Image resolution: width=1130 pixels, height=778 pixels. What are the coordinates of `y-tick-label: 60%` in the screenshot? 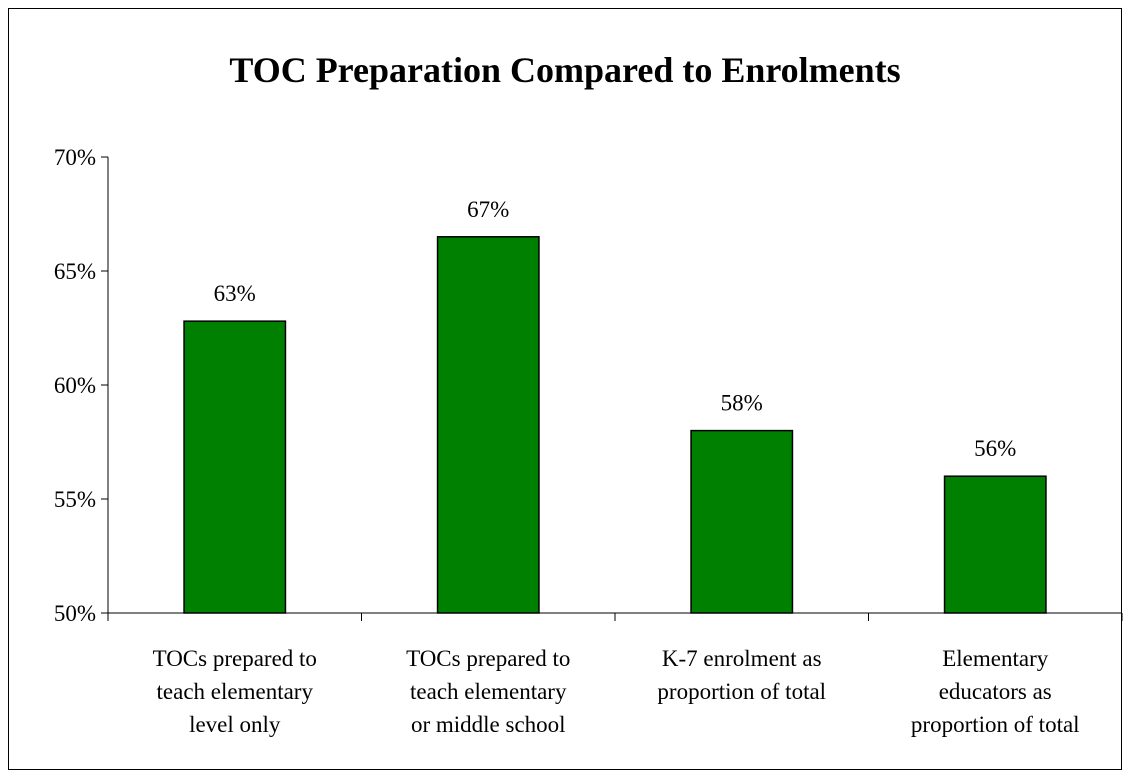 It's located at (75, 385).